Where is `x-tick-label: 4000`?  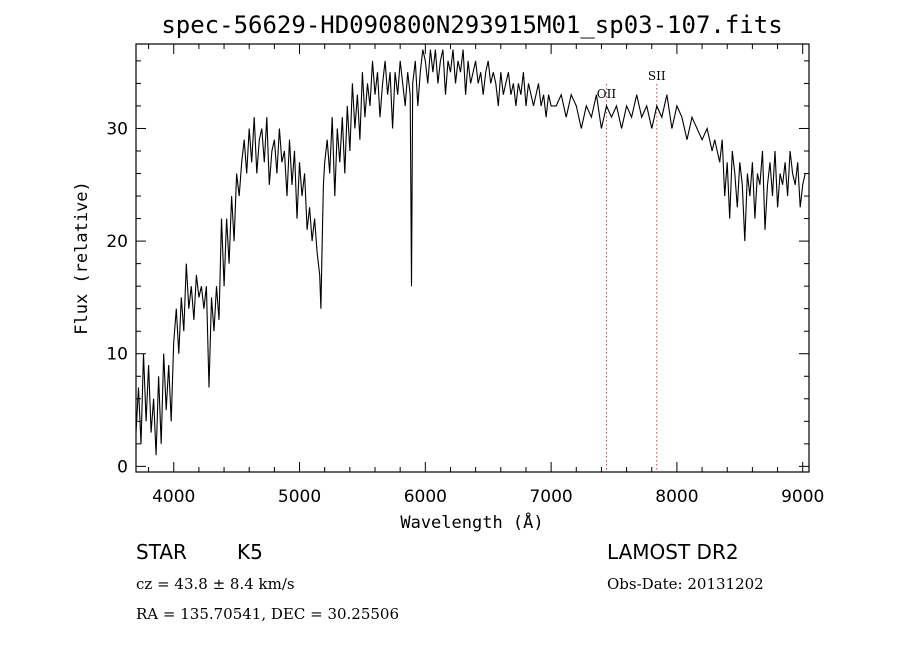 x-tick-label: 4000 is located at coordinates (173, 497).